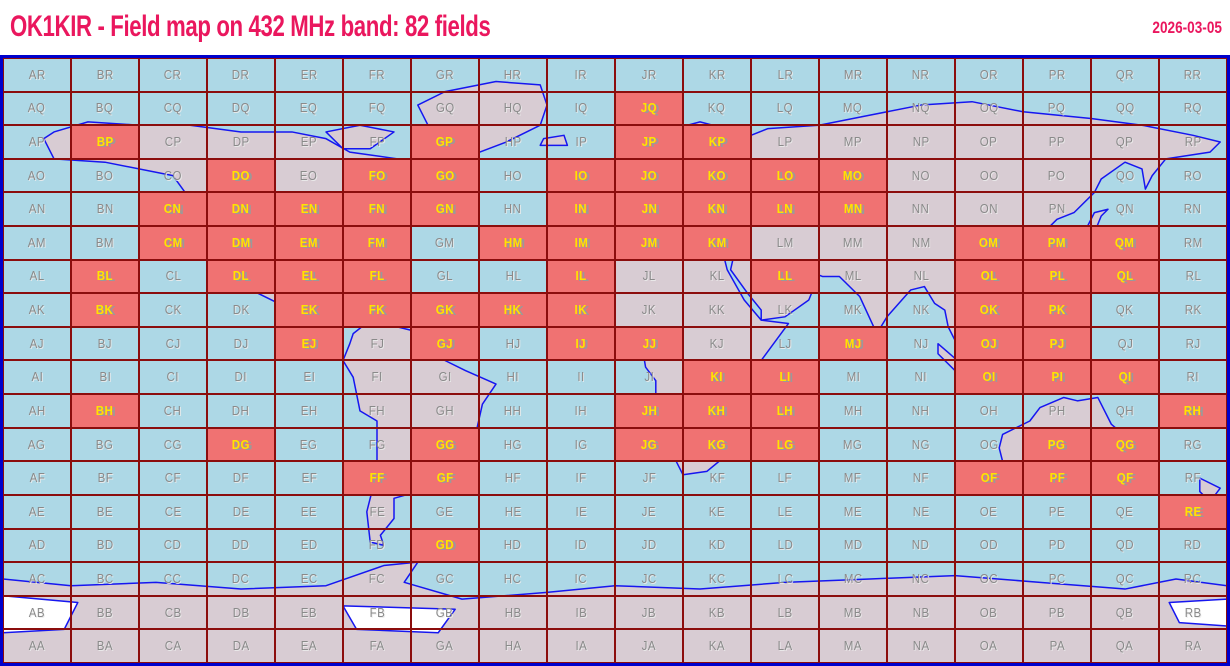 The width and height of the screenshot is (1230, 666). Describe the element at coordinates (581, 478) in the screenshot. I see `field-cell-IF: IF` at that location.